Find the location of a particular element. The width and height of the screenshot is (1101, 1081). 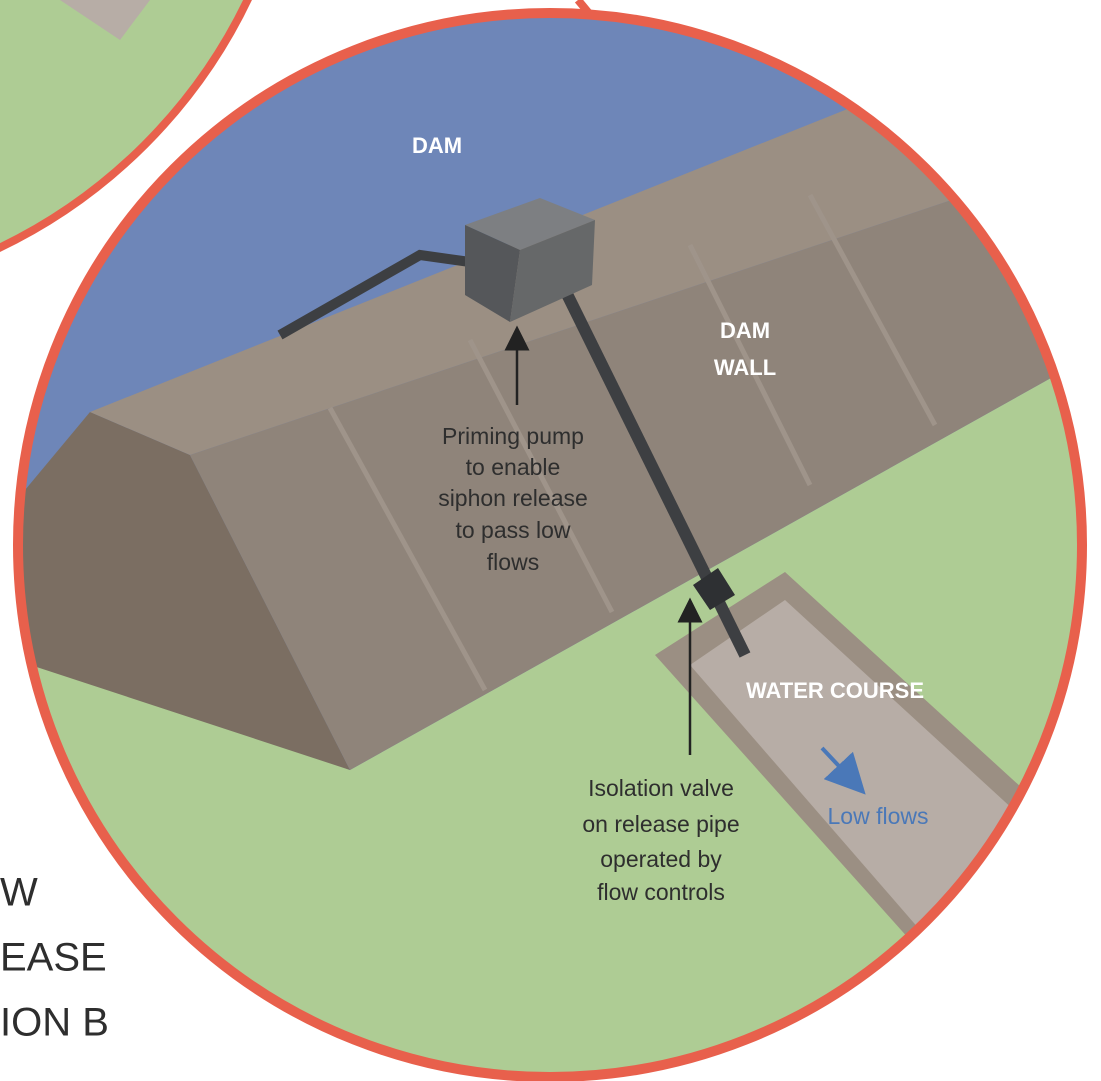

side-title: W EASE ION B is located at coordinates (54, 958).